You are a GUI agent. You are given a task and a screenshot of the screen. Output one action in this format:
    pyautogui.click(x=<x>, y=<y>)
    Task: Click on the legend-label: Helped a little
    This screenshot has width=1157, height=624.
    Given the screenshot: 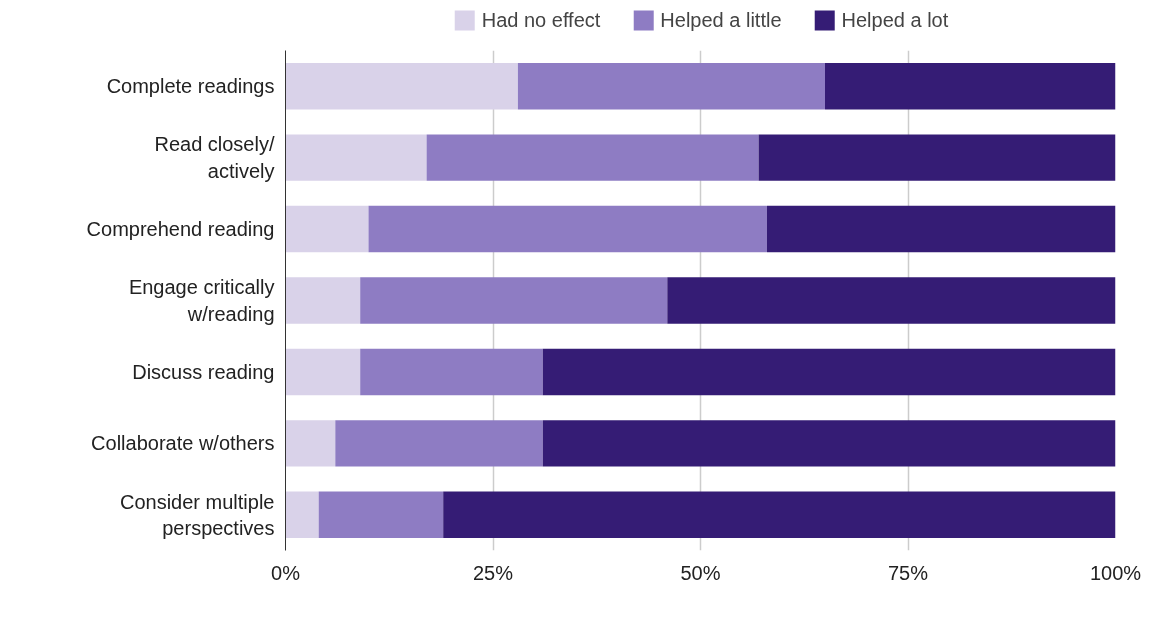 What is the action you would take?
    pyautogui.click(x=721, y=20)
    